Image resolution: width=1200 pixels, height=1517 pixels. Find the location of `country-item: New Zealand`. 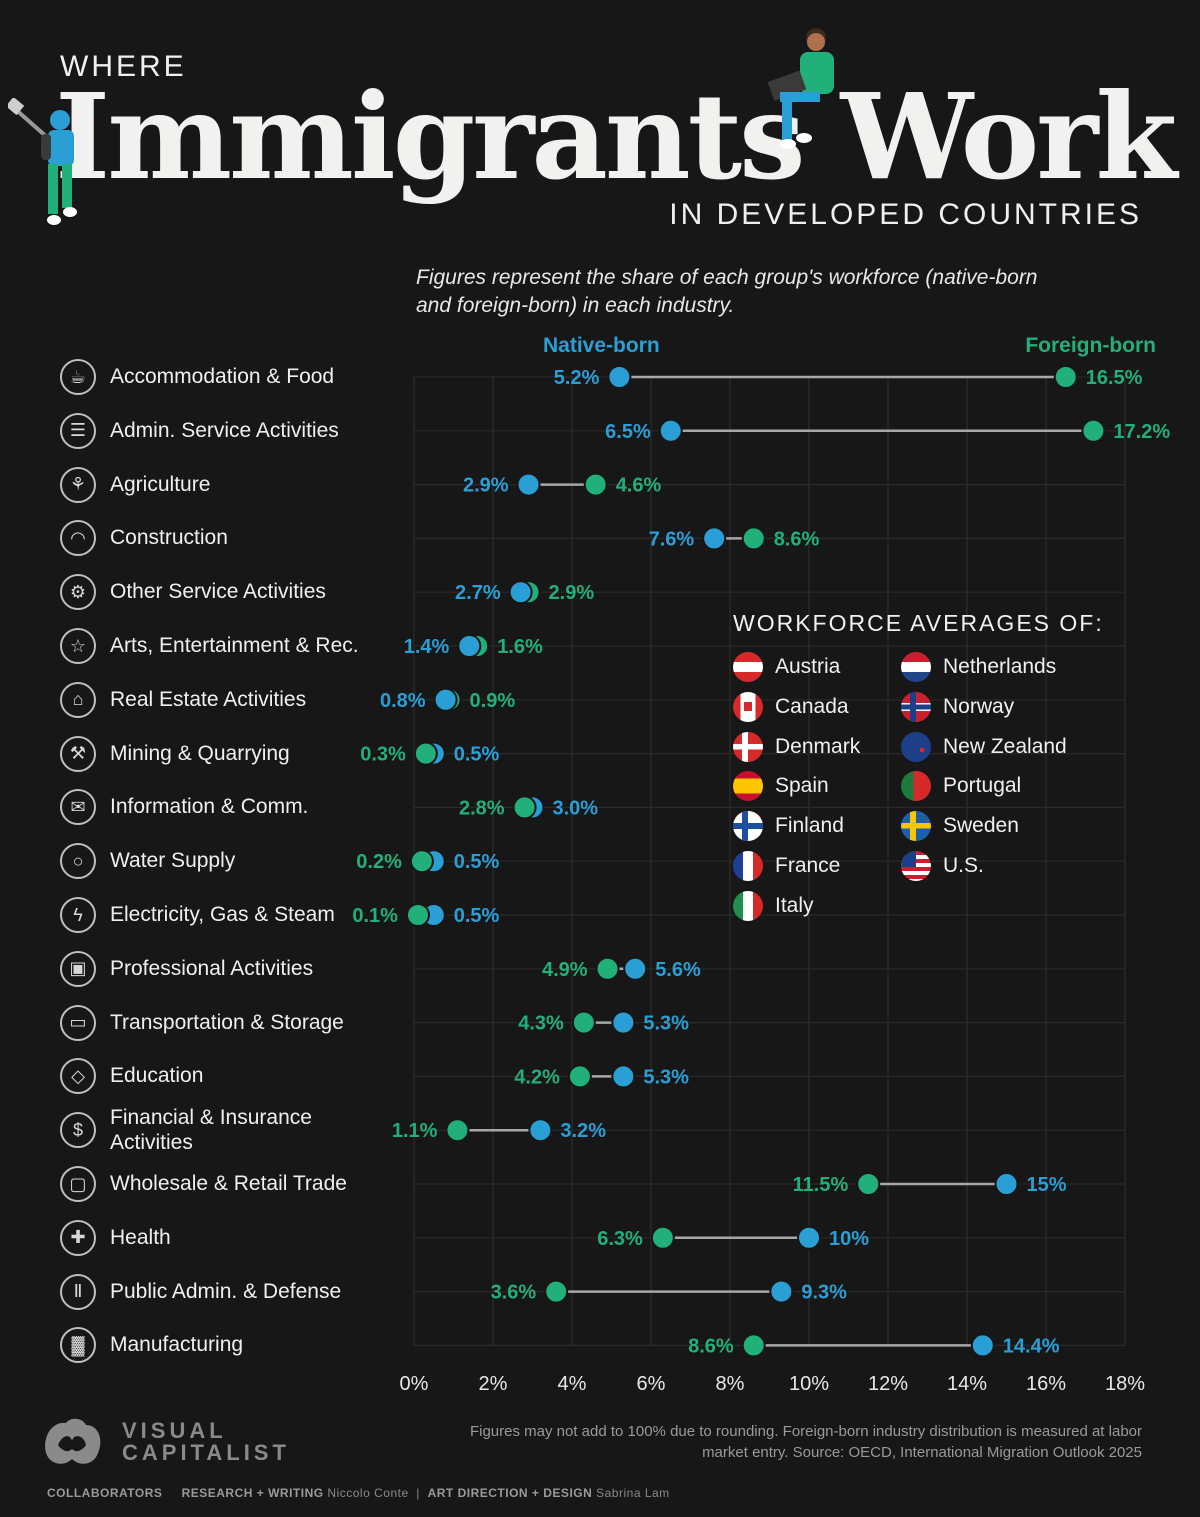

country-item: New Zealand is located at coordinates (984, 746).